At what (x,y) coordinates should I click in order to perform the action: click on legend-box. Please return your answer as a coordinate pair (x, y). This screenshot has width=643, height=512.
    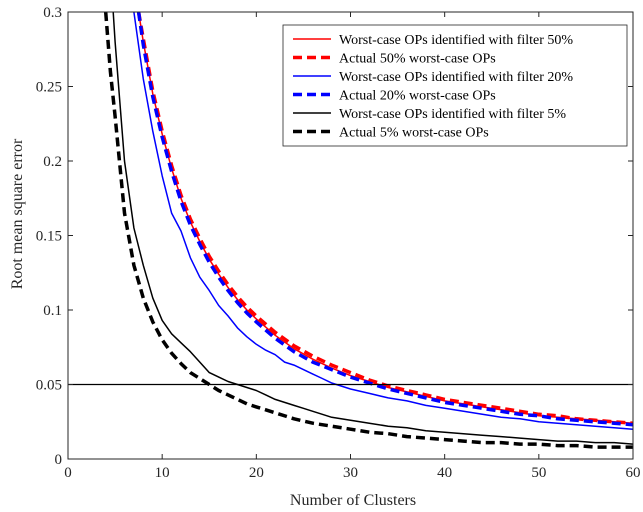
    Looking at the image, I should click on (455, 85).